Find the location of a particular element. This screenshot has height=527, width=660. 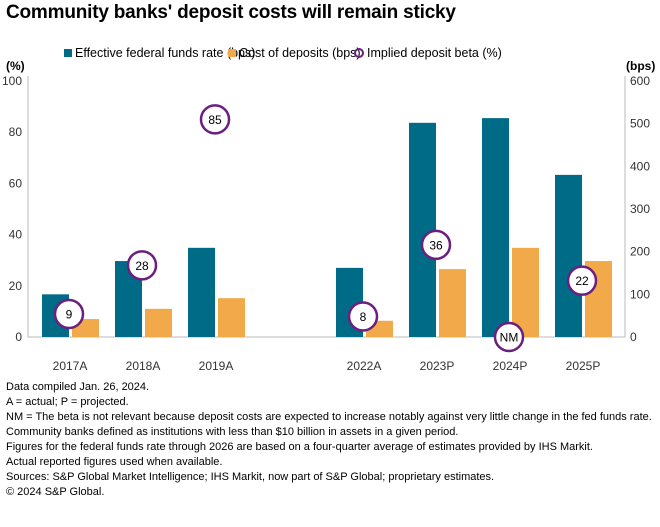

beta-label: 28 is located at coordinates (142, 266).